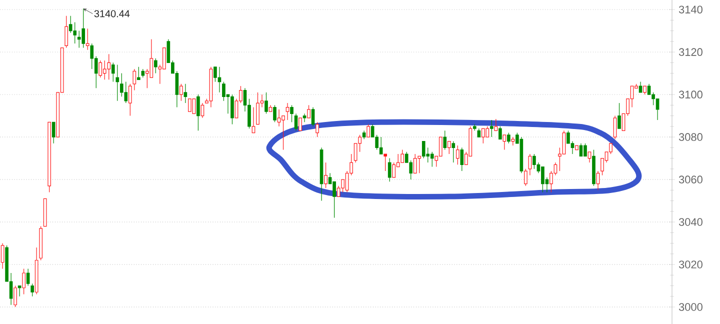 This screenshot has height=324, width=720. What do you see at coordinates (690, 180) in the screenshot?
I see `y-tick-label: 3060` at bounding box center [690, 180].